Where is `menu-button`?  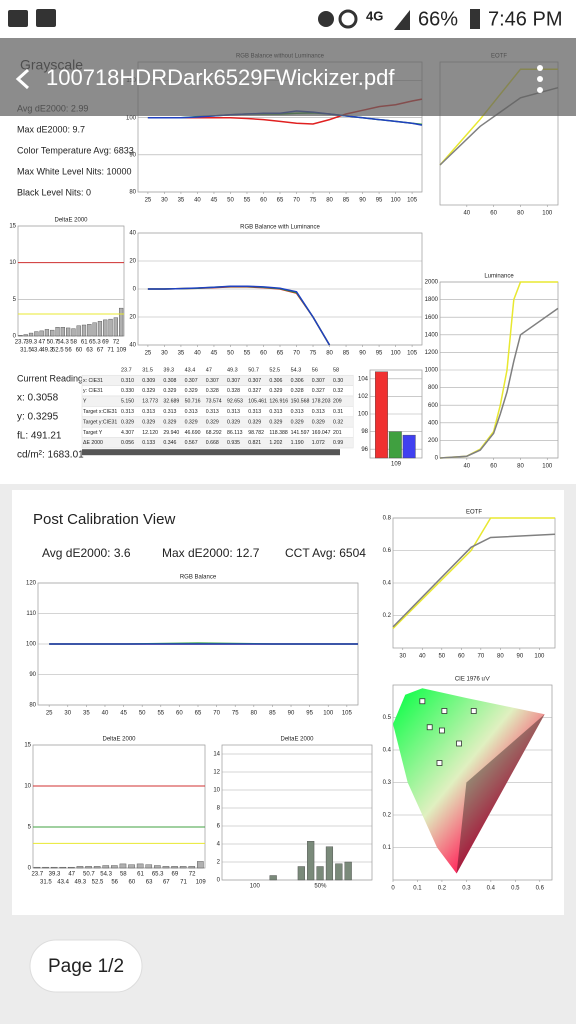 menu-button is located at coordinates (540, 79).